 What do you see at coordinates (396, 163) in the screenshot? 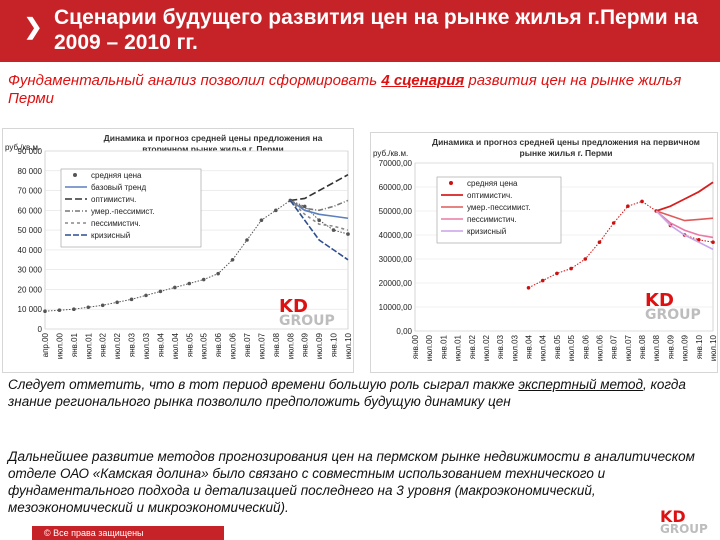
I see `y-tick-label: 70000,00` at bounding box center [396, 163].